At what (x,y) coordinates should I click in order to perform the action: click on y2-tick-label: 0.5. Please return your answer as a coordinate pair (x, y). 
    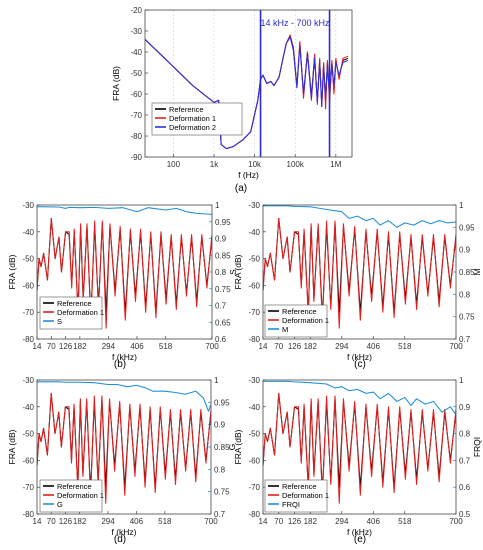
    Looking at the image, I should click on (465, 514).